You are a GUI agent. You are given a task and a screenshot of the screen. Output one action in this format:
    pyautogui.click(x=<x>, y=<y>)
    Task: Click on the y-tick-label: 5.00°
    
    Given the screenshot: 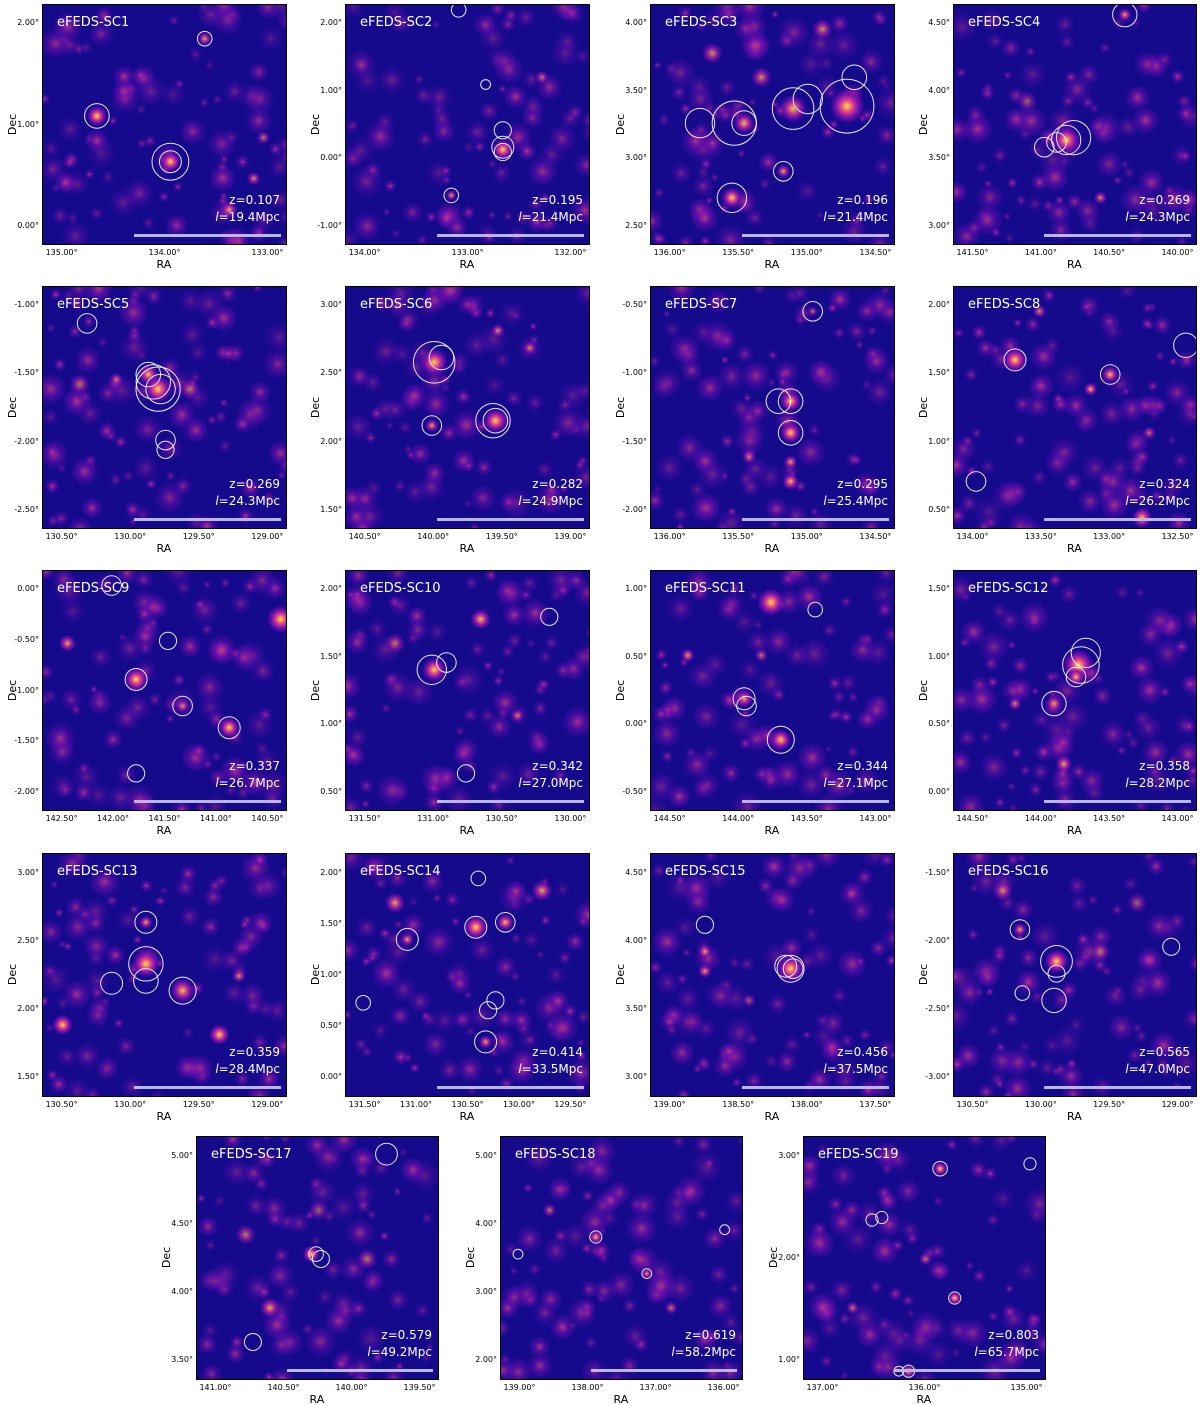 What is the action you would take?
    pyautogui.click(x=182, y=1155)
    